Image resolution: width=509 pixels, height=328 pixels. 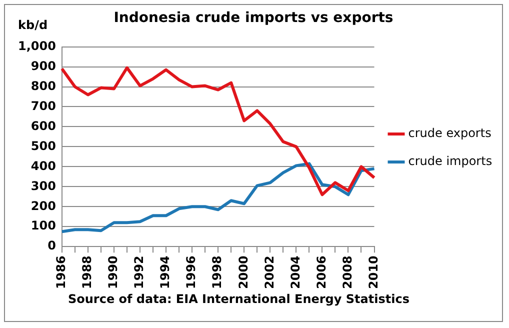 What do you see at coordinates (373, 273) in the screenshot?
I see `x-tick-label: 2010` at bounding box center [373, 273].